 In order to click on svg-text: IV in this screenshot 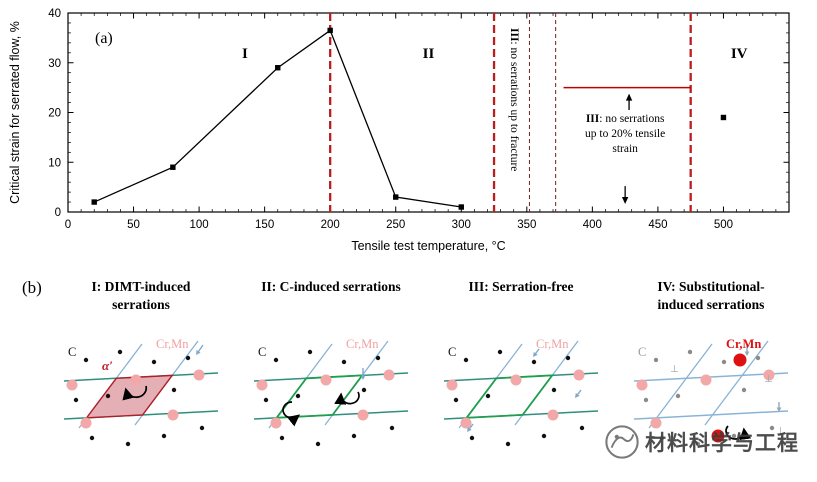, I will do `click(739, 54)`.